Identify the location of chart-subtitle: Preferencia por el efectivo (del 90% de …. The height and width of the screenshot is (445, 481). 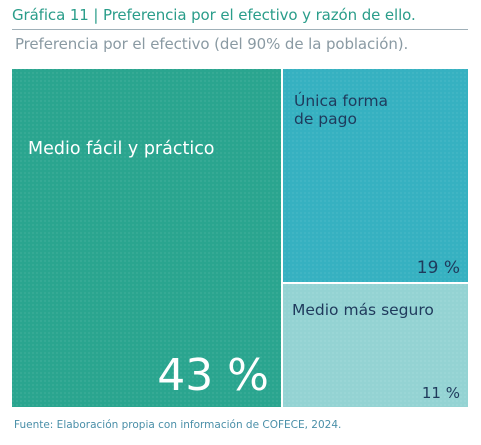
(212, 44).